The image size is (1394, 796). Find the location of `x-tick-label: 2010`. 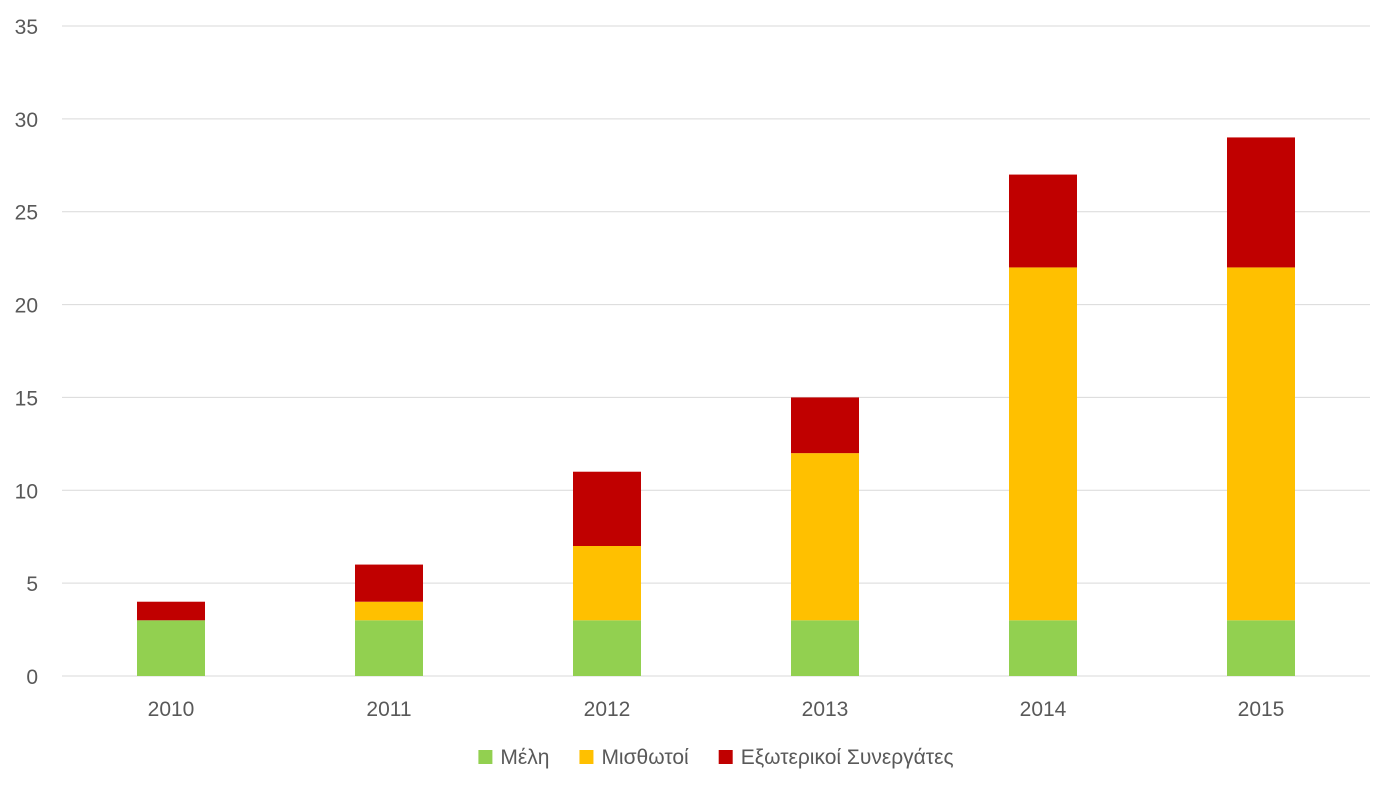

x-tick-label: 2010 is located at coordinates (171, 709).